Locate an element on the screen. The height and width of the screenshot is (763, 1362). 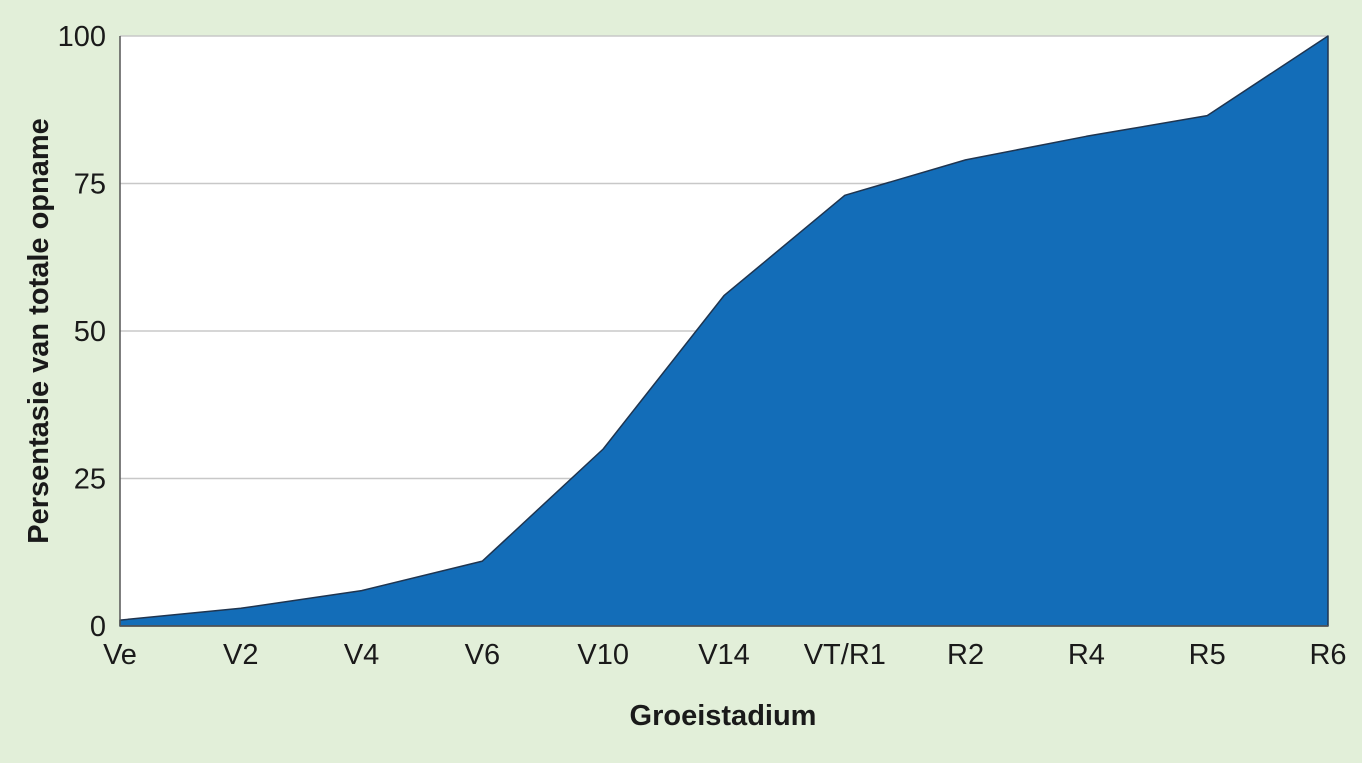
x-tick-label: V10 is located at coordinates (603, 655).